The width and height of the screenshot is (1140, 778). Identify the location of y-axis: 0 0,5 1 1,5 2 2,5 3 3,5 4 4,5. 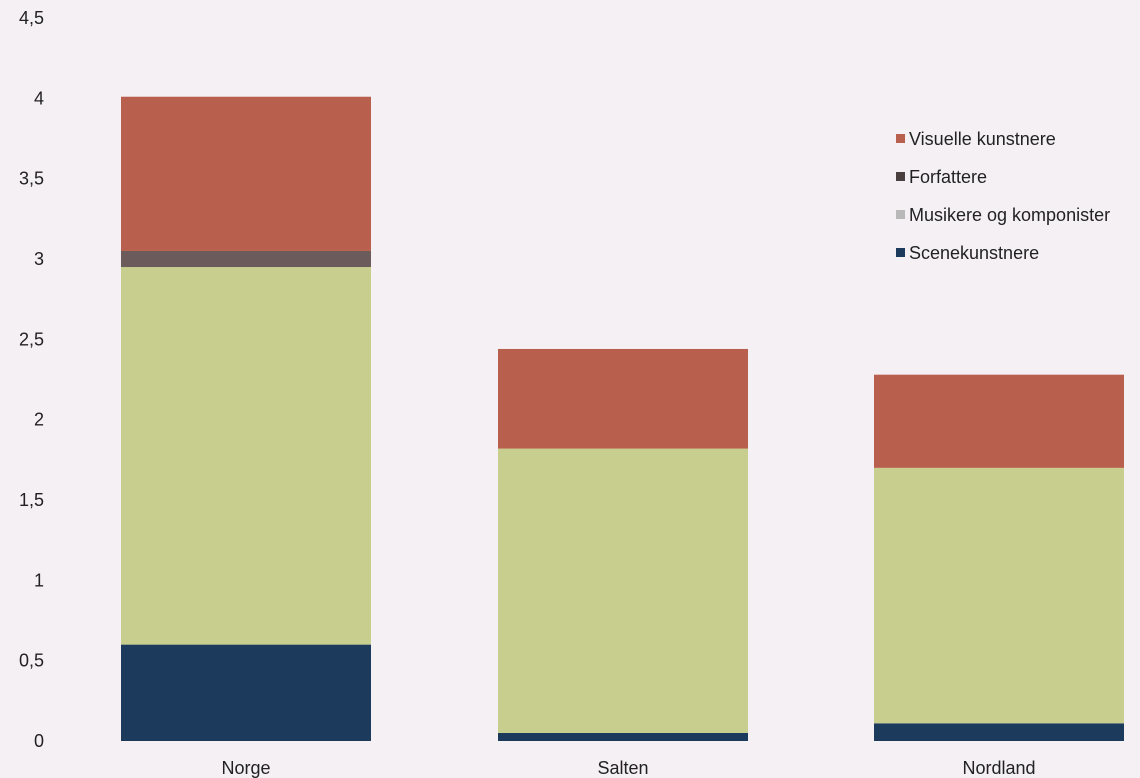
(31, 379).